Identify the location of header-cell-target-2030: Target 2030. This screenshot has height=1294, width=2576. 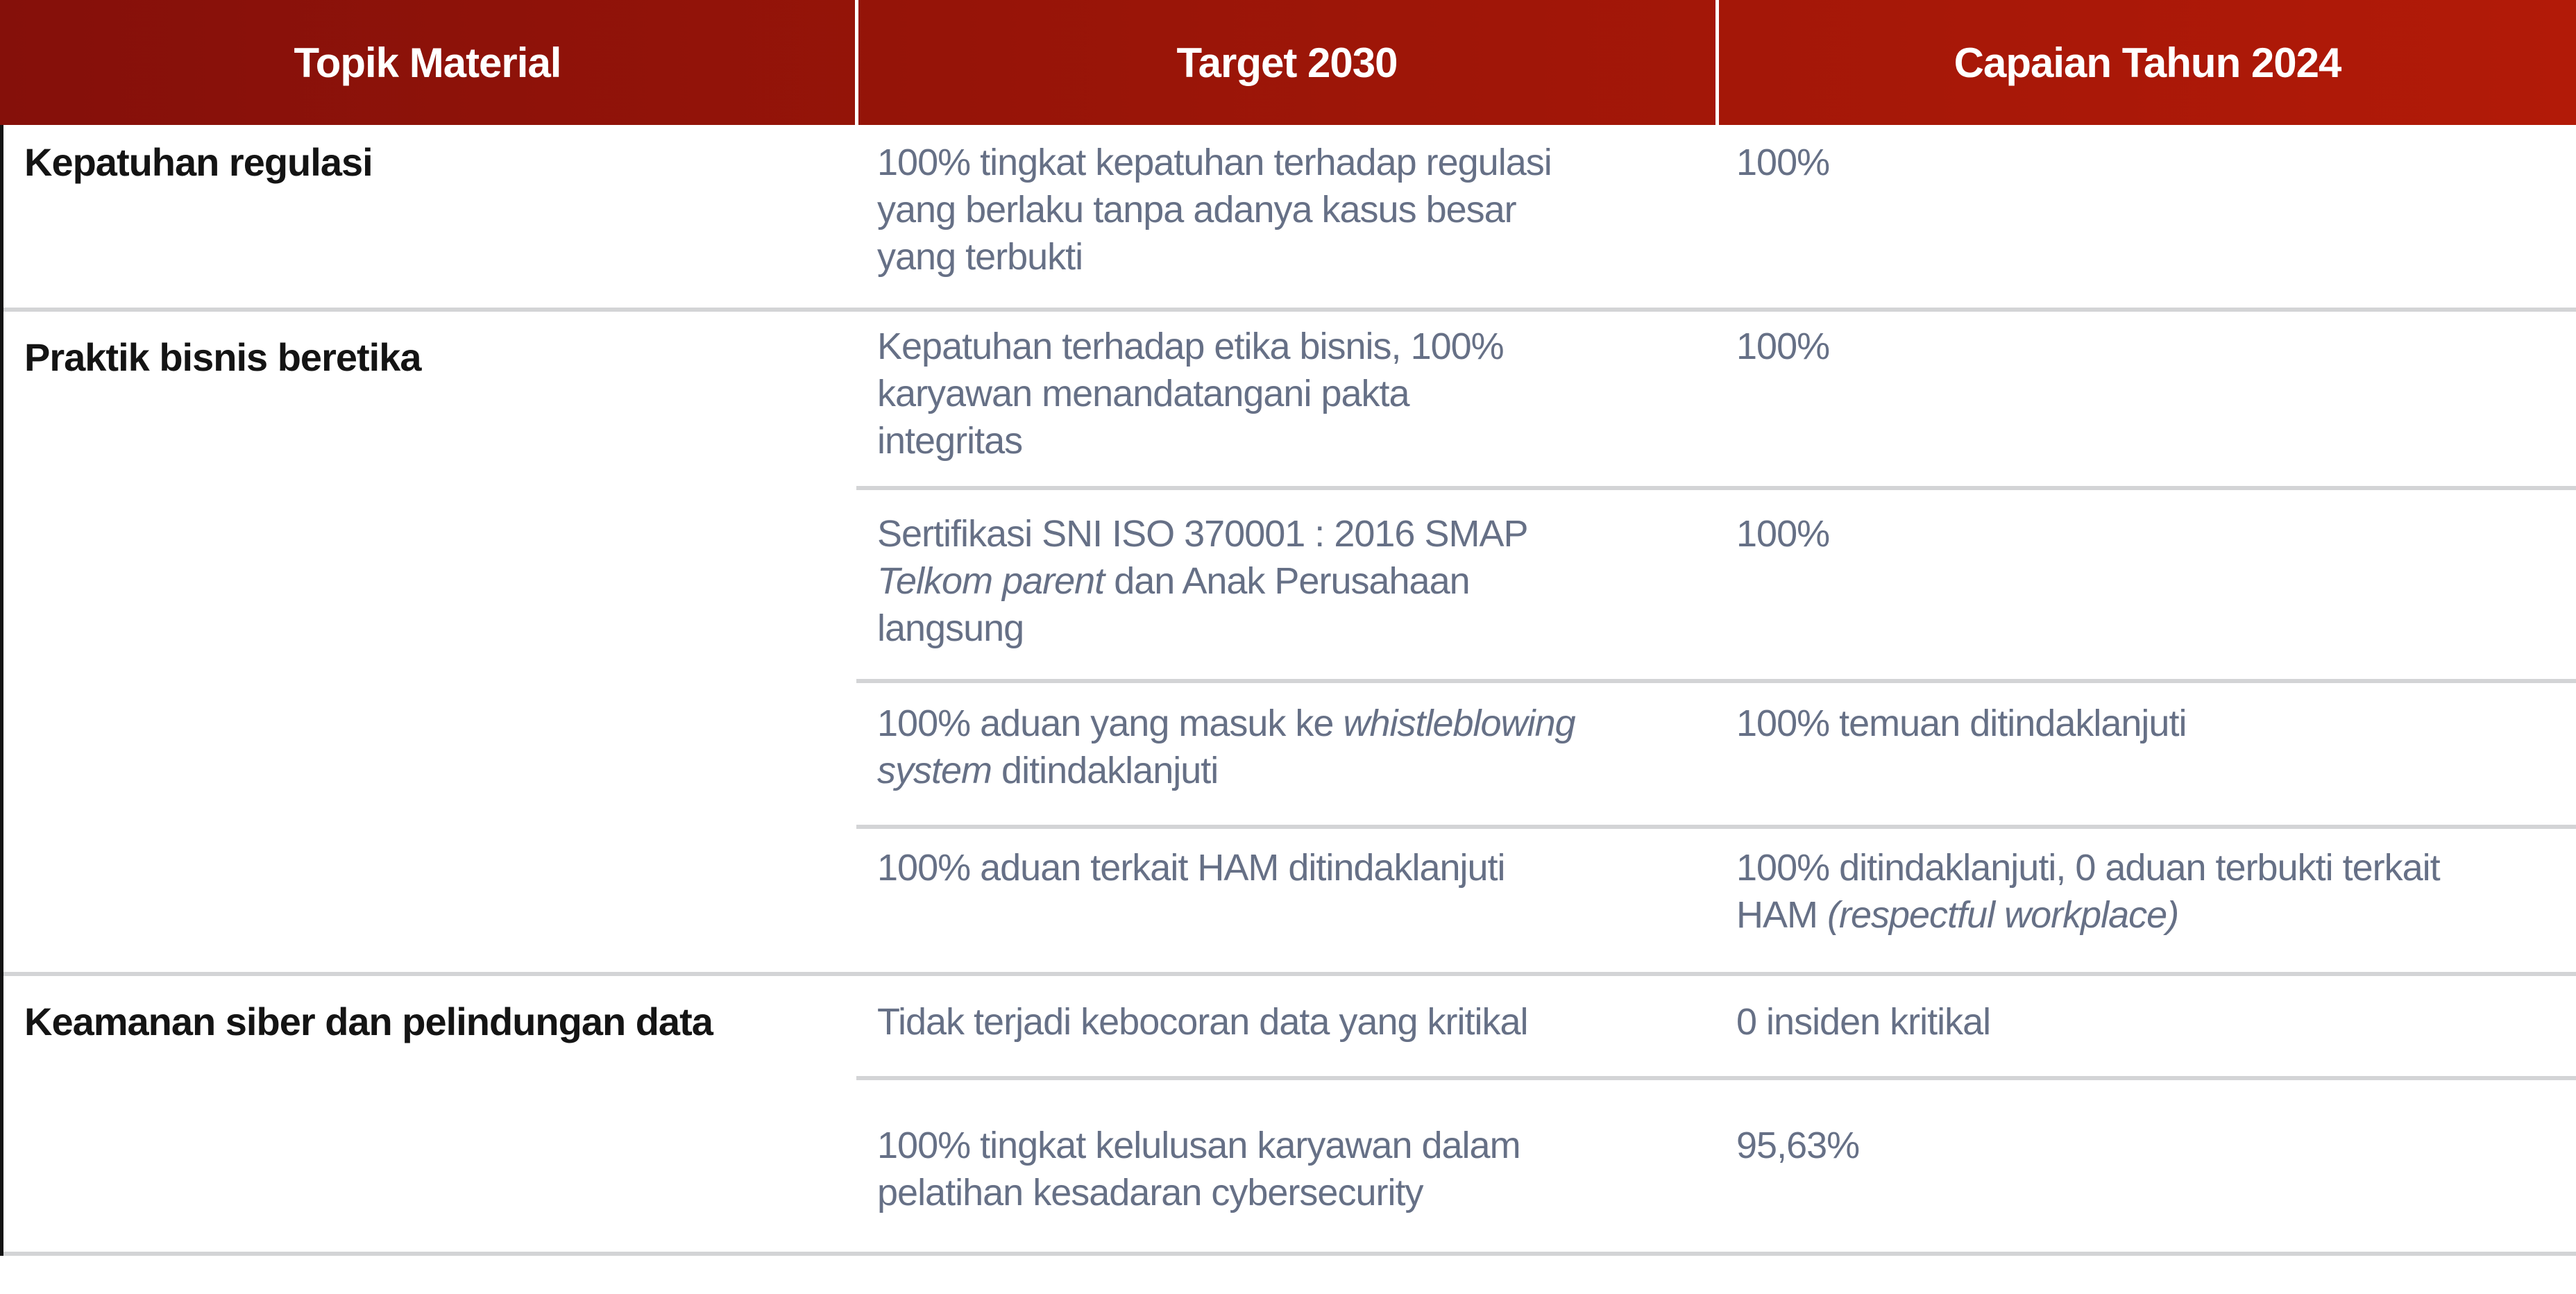
(1288, 62).